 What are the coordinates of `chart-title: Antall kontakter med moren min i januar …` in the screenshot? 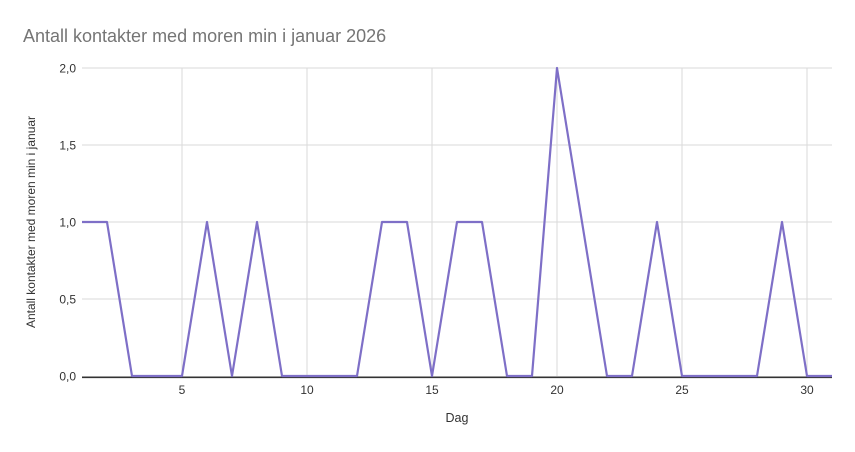 It's located at (205, 36).